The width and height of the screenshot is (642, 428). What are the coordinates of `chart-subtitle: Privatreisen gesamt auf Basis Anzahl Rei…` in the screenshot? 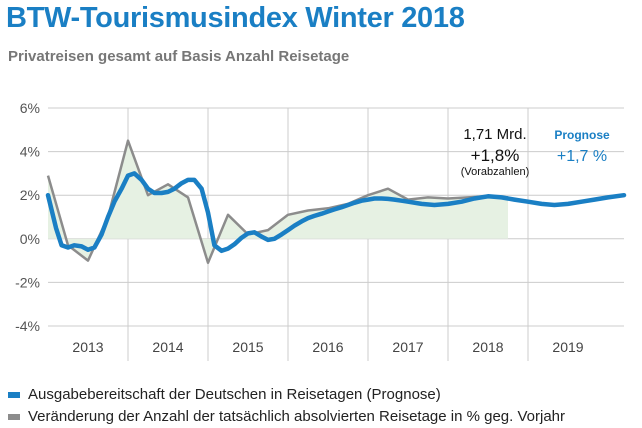 It's located at (179, 56).